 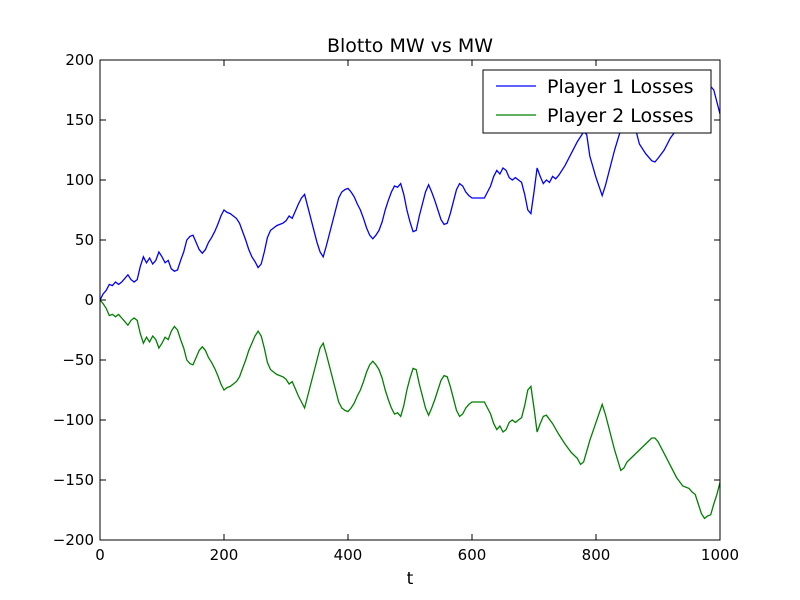 I want to click on y-tick-label: 200, so click(x=79, y=60).